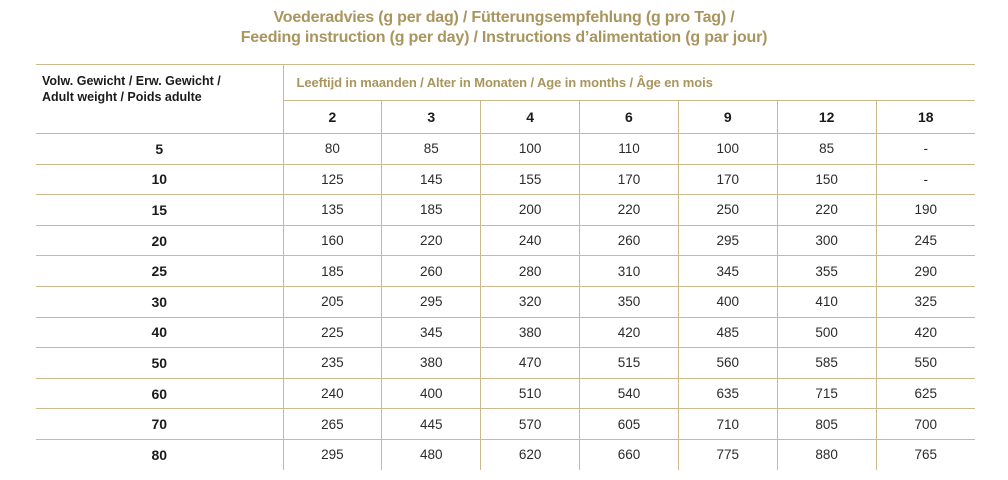  What do you see at coordinates (332, 333) in the screenshot?
I see `value-cell: 225` at bounding box center [332, 333].